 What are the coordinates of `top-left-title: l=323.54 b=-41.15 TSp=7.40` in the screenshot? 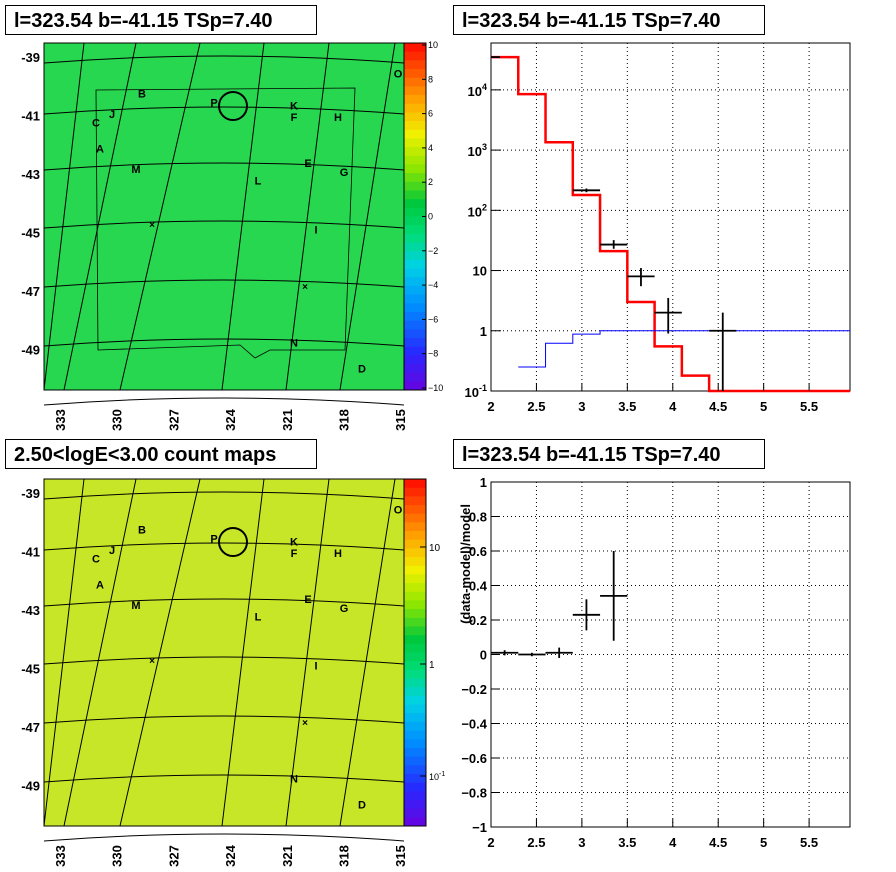 It's located at (161, 20).